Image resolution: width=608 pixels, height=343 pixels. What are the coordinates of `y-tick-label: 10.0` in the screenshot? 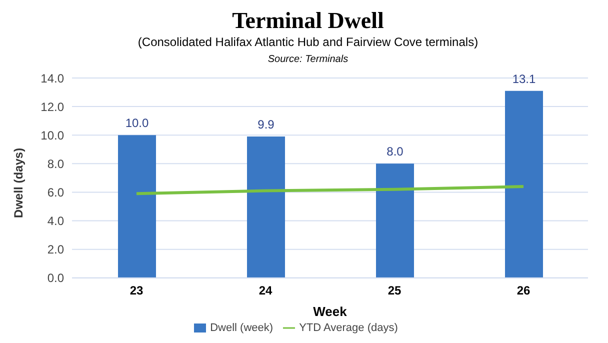 It's located at (52, 135).